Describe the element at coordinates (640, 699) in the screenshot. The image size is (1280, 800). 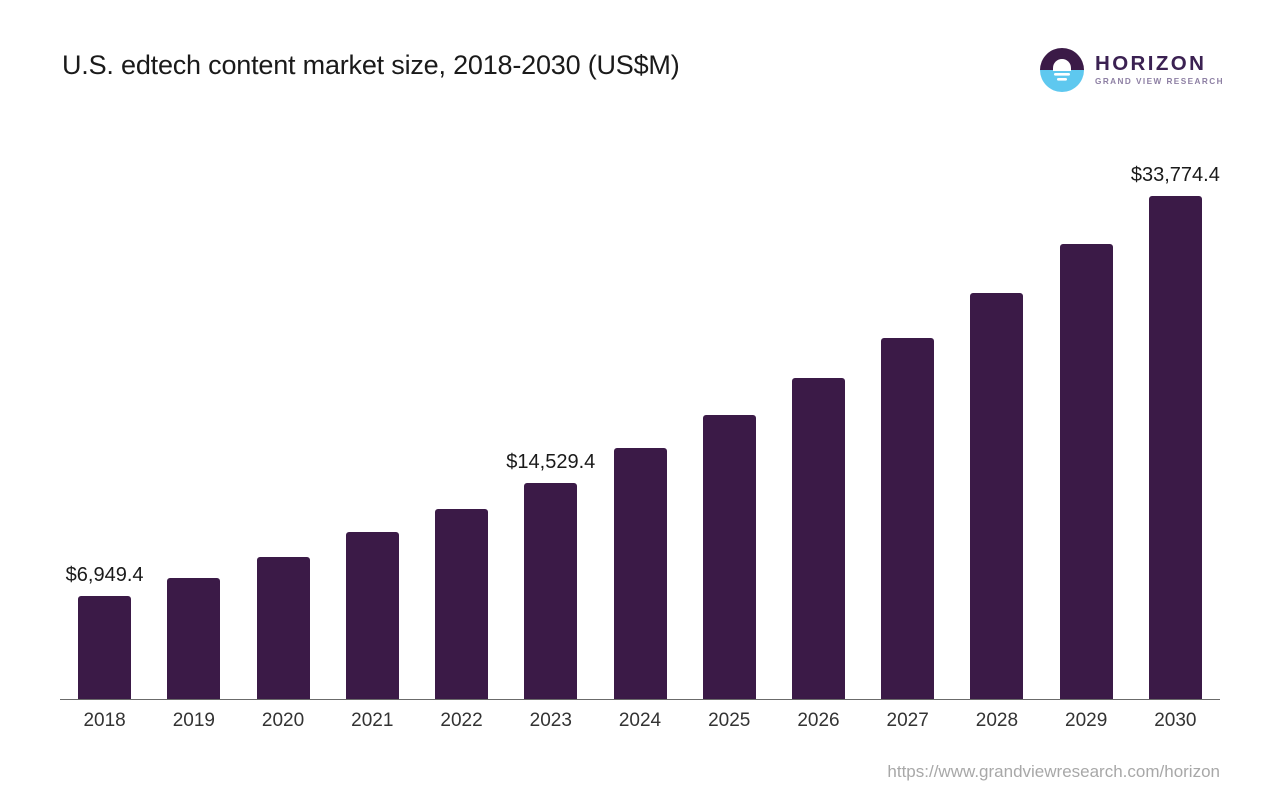
I see `x-axis-line` at that location.